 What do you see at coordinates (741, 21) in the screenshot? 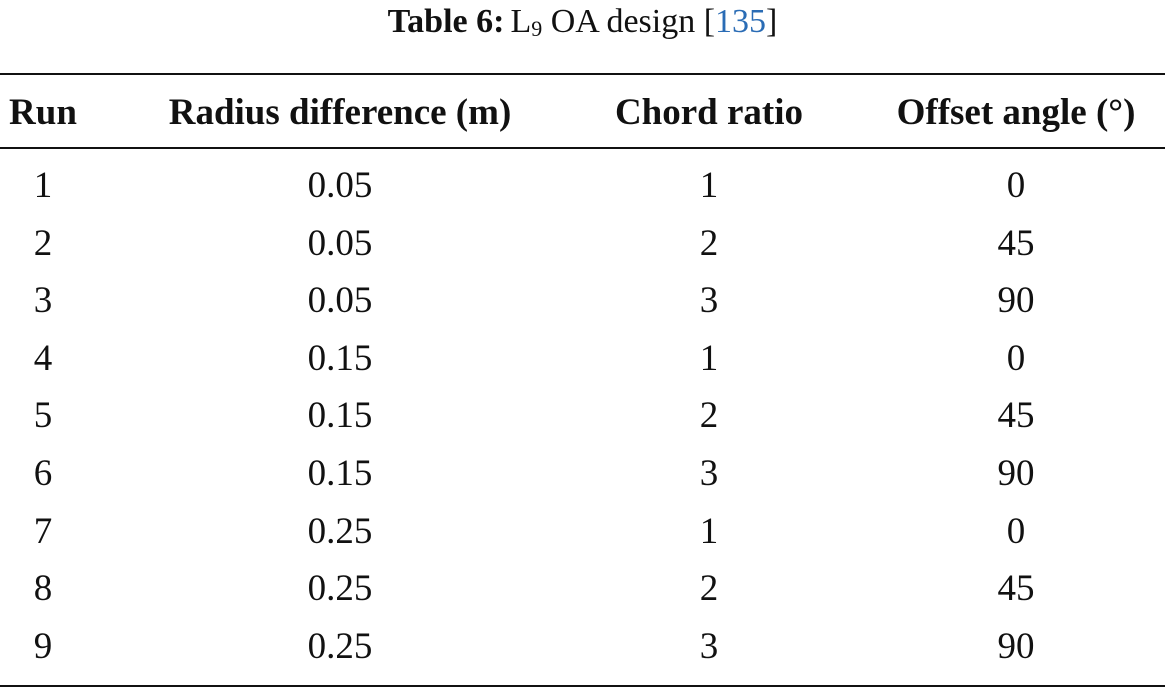
I see `caption-ref: 135` at bounding box center [741, 21].